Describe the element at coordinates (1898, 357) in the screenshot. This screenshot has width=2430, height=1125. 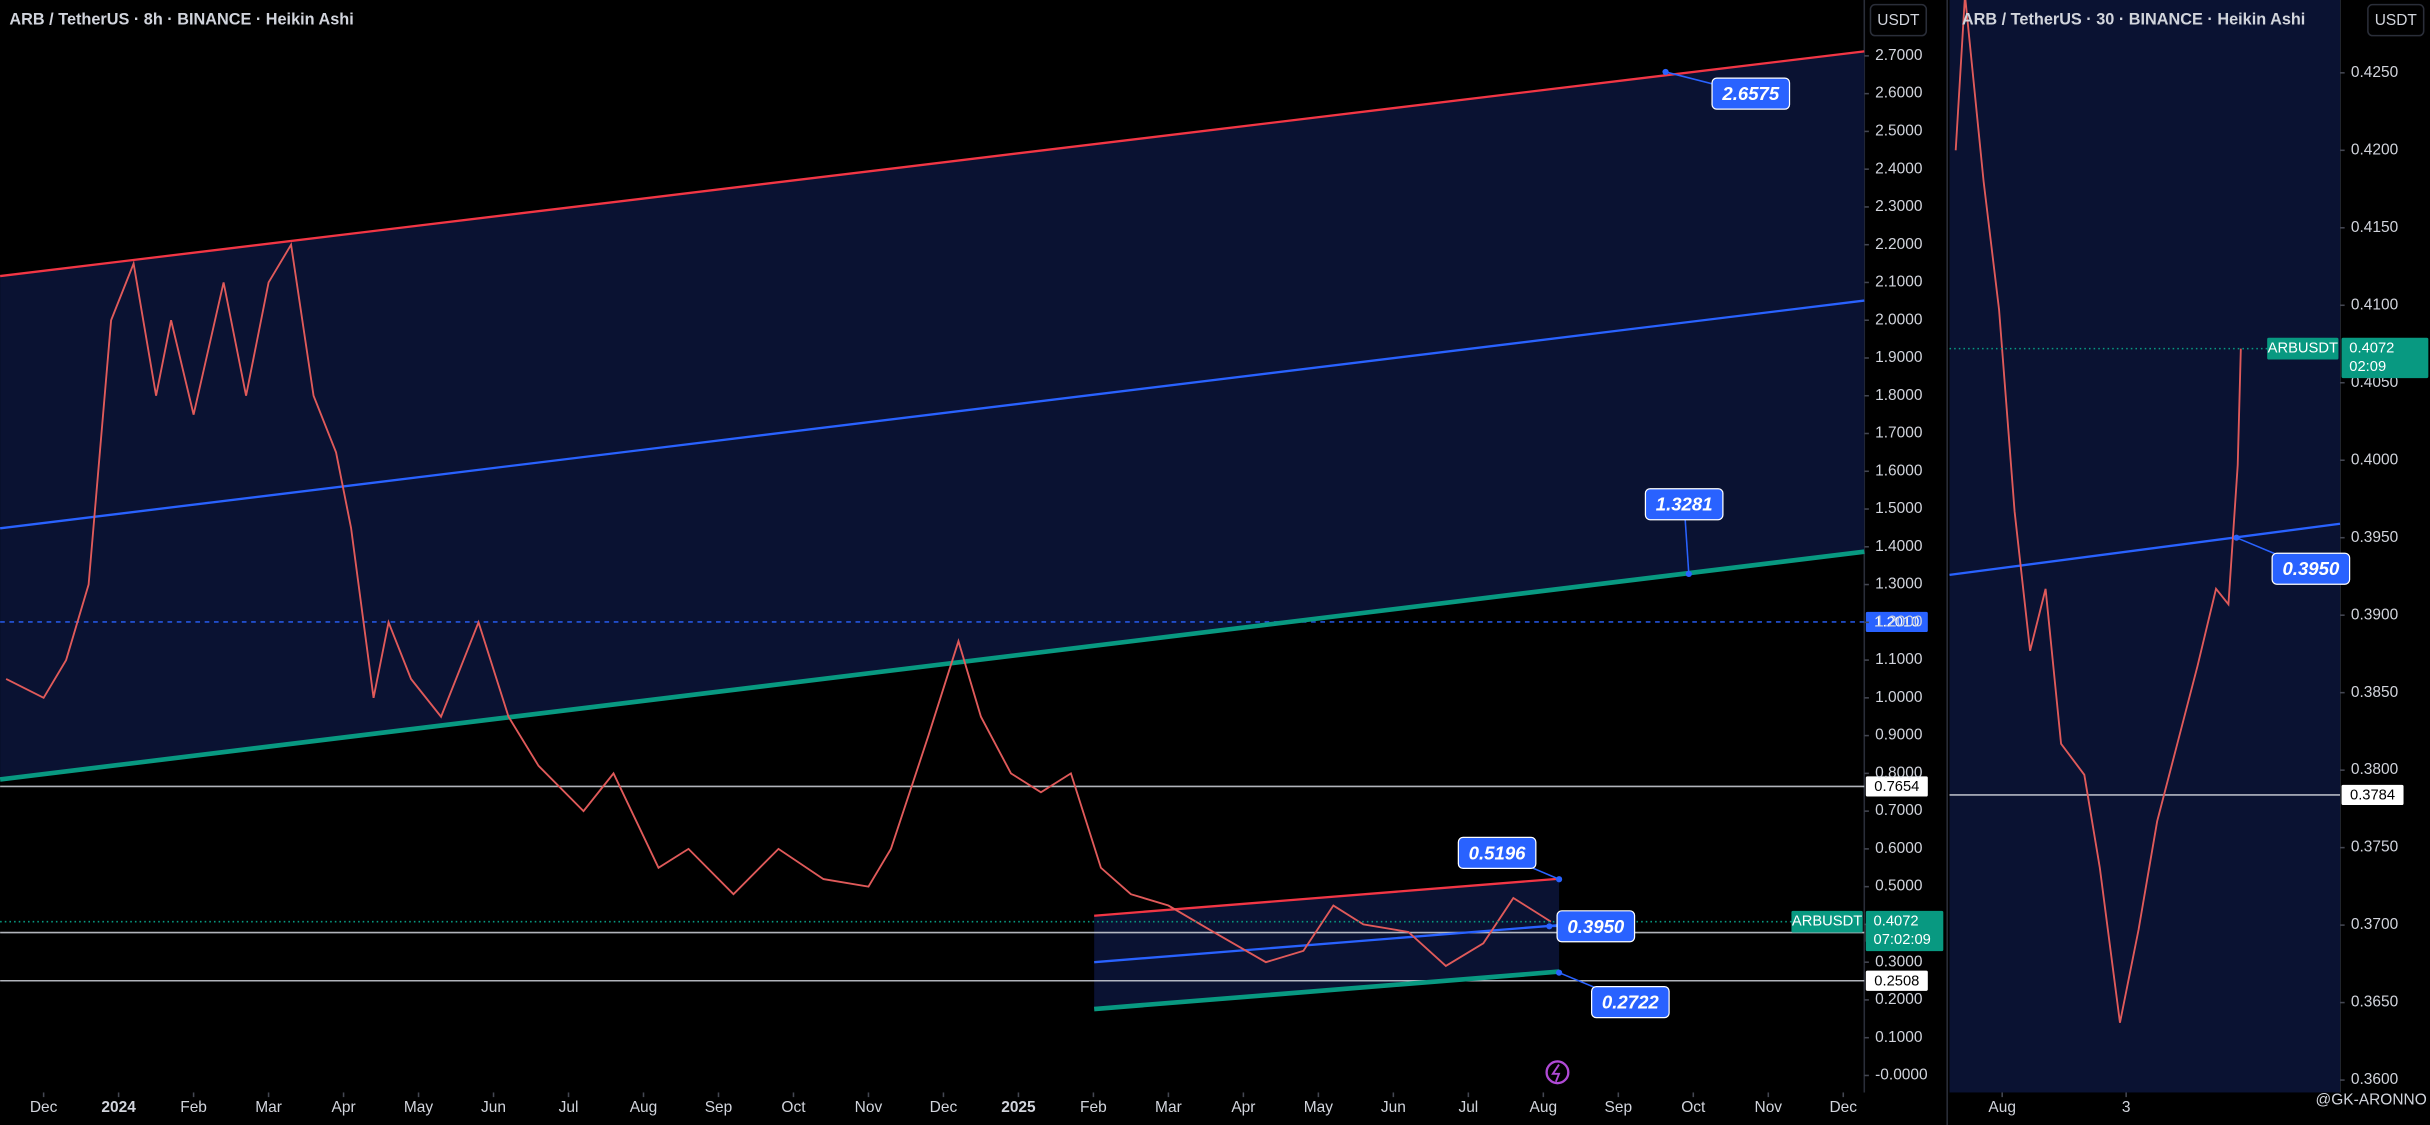
I see `y-tick-label: 1.9000` at that location.